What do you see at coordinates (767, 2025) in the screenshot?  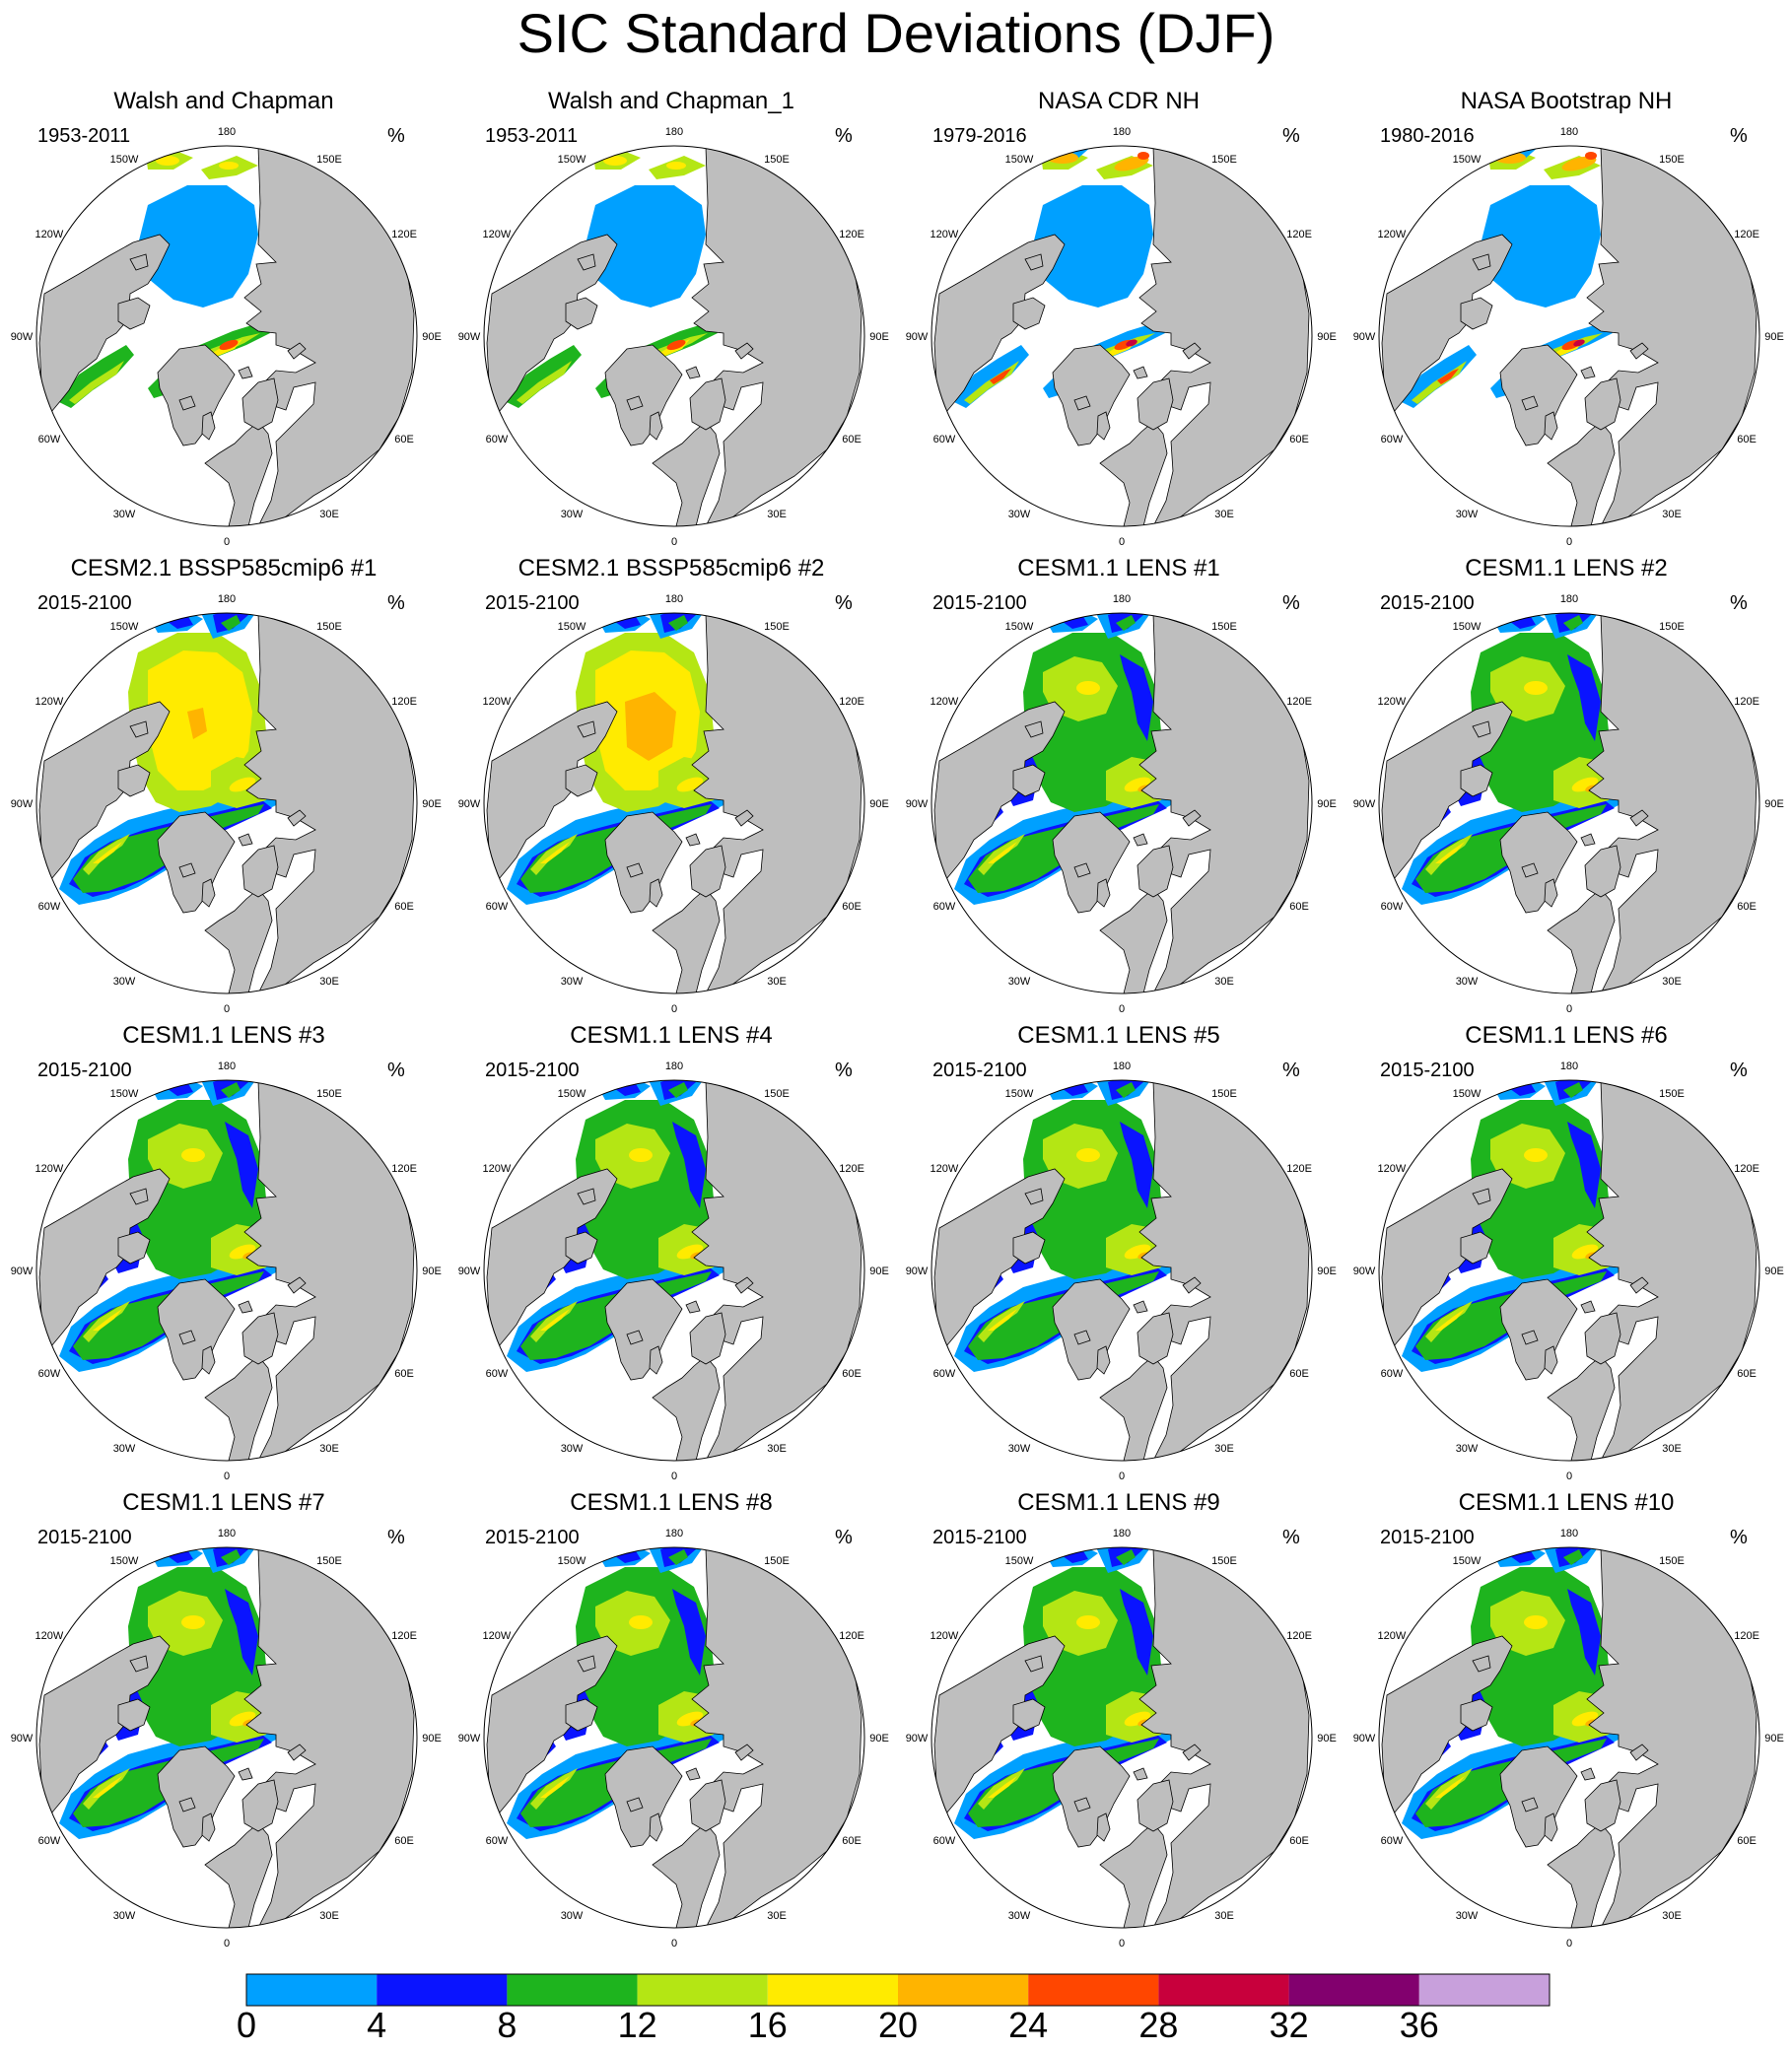 I see `colorbar-tick-label: 16` at bounding box center [767, 2025].